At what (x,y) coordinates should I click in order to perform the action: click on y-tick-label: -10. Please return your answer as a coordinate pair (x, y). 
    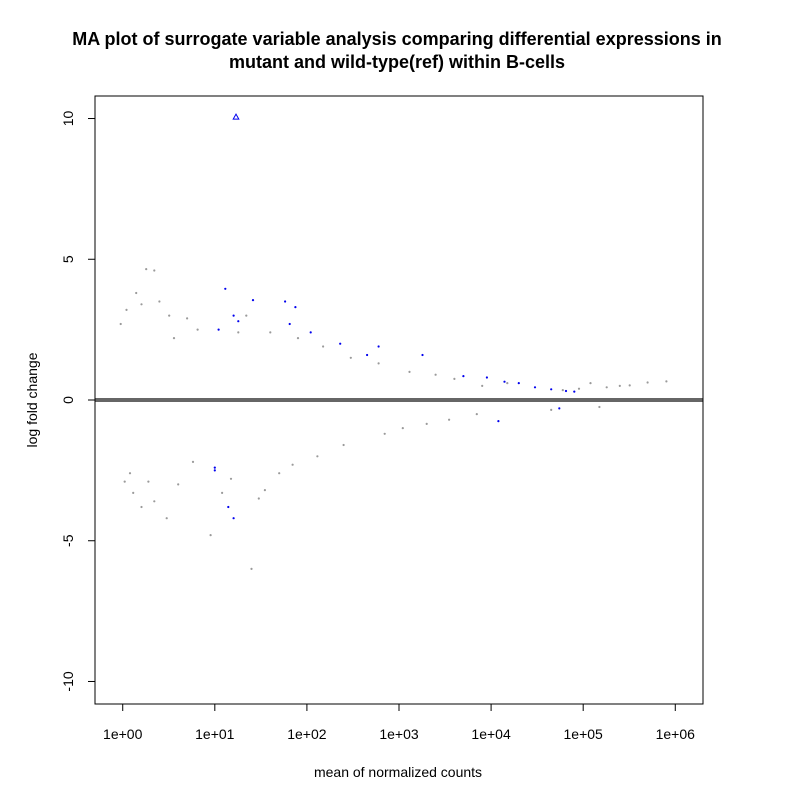
    Looking at the image, I should click on (68, 681).